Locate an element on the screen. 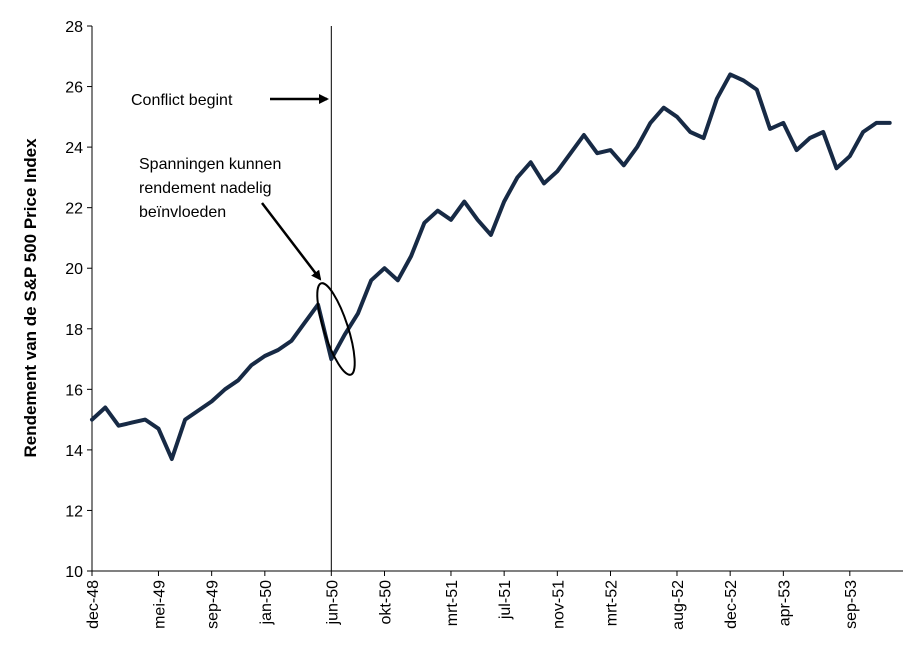  x-tick-label: dec-52 is located at coordinates (731, 604).